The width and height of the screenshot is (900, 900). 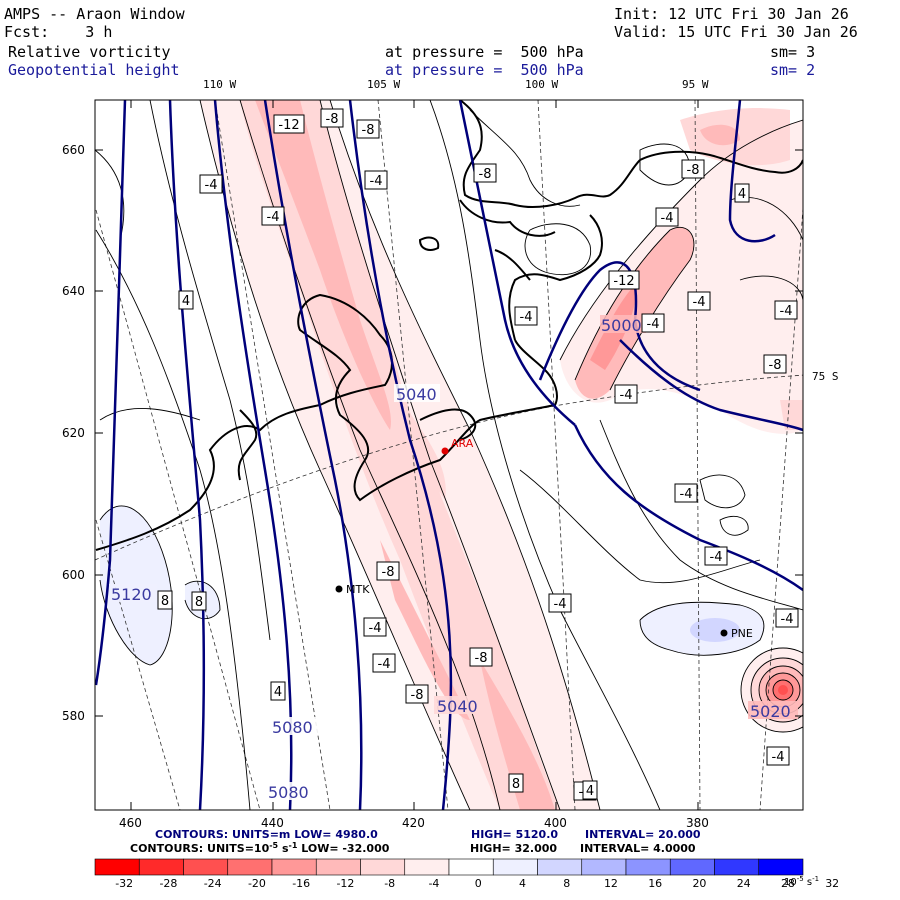 I want to click on colorbar-label: 16, so click(x=655, y=883).